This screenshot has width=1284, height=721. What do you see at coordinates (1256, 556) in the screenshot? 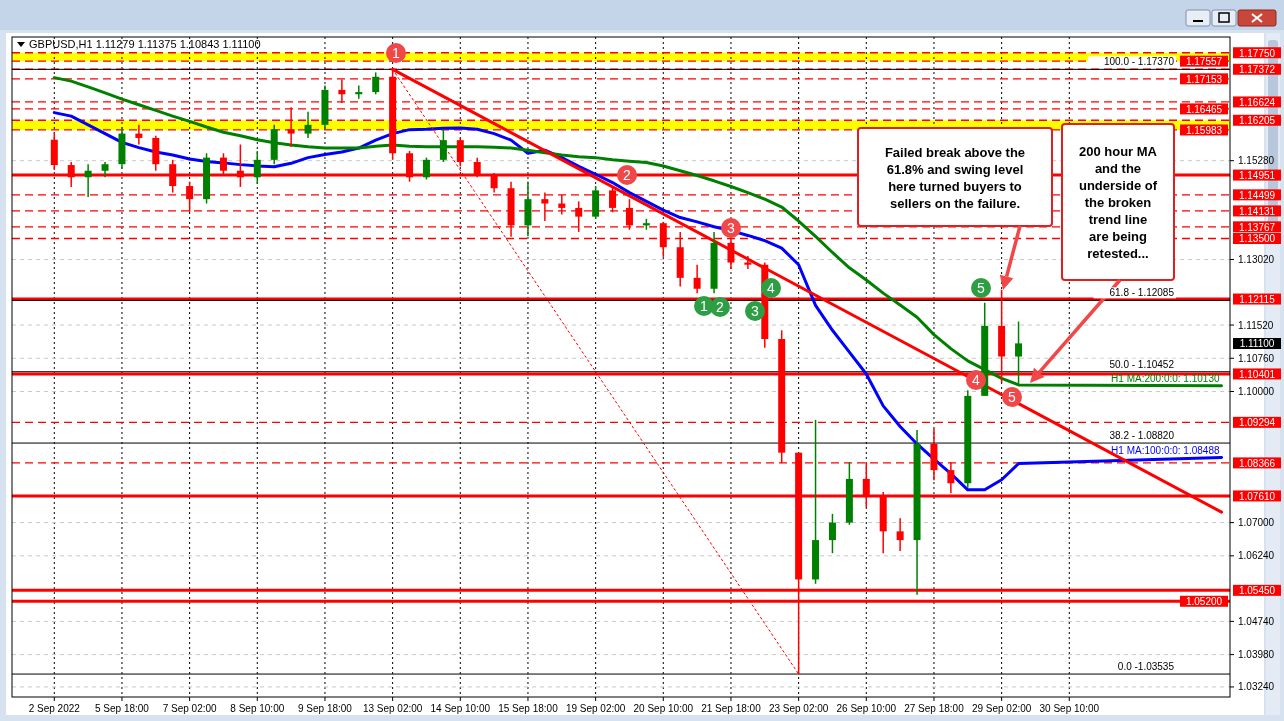
I see `y-tick-label: 1.06240` at bounding box center [1256, 556].